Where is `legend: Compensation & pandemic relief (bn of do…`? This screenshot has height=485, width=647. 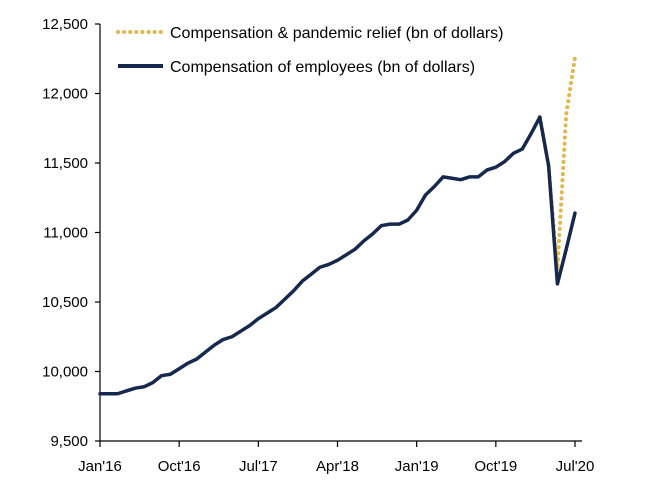 legend: Compensation & pandemic relief (bn of do… is located at coordinates (310, 50).